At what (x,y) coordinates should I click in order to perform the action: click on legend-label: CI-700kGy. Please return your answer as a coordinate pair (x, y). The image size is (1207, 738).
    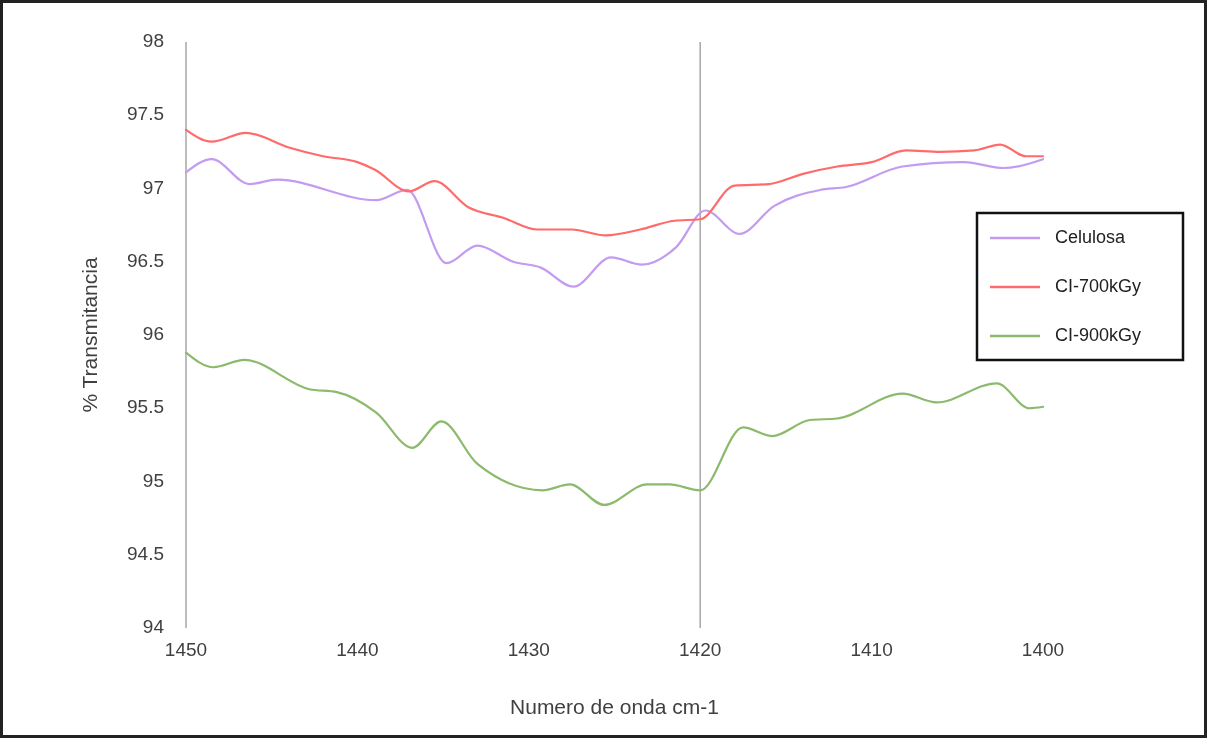
    Looking at the image, I should click on (1098, 285).